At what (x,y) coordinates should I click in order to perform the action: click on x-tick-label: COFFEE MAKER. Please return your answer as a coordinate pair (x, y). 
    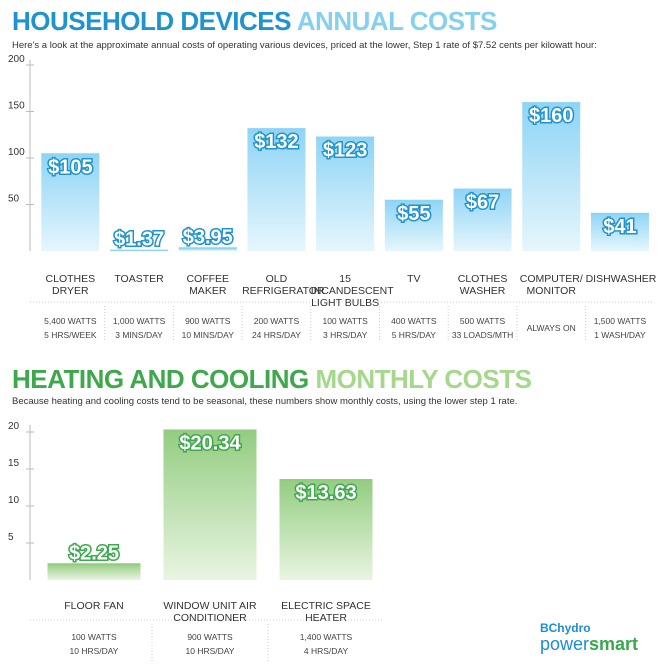
    Looking at the image, I should click on (208, 285).